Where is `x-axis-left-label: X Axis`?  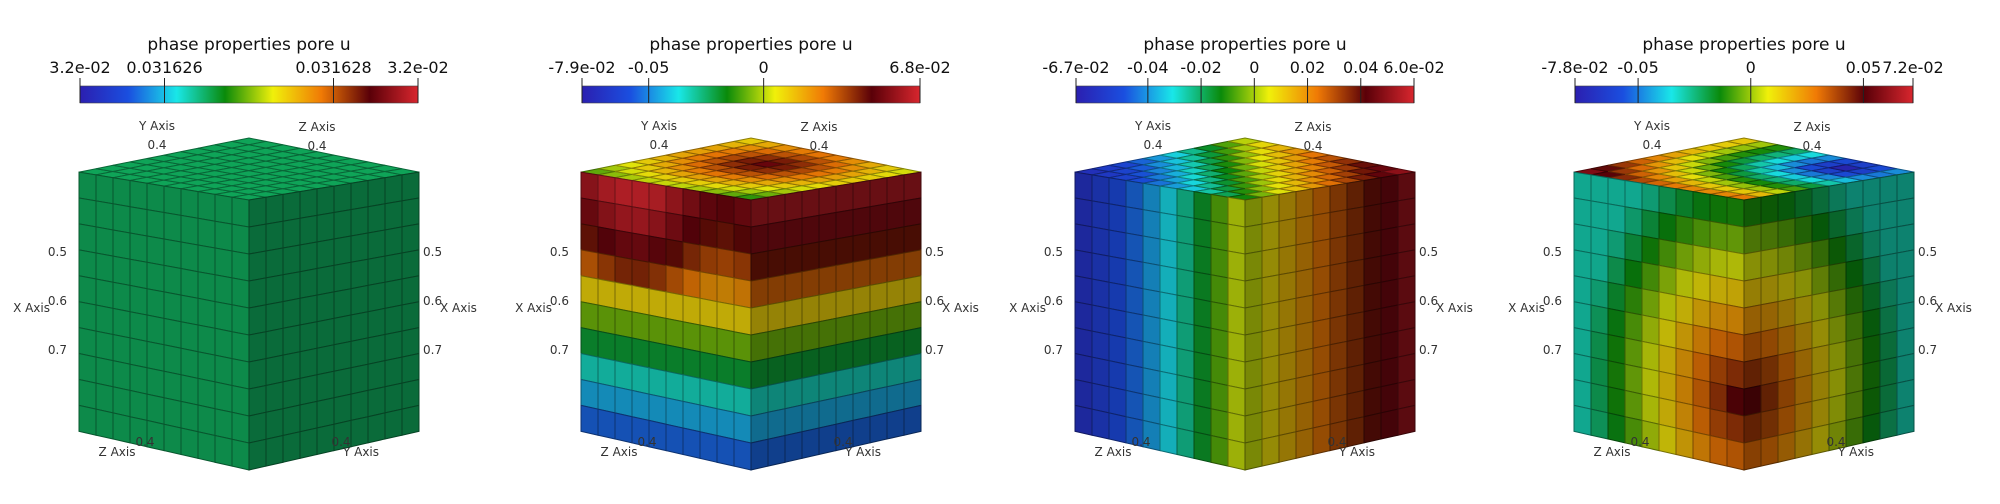
x-axis-left-label: X Axis is located at coordinates (31, 308).